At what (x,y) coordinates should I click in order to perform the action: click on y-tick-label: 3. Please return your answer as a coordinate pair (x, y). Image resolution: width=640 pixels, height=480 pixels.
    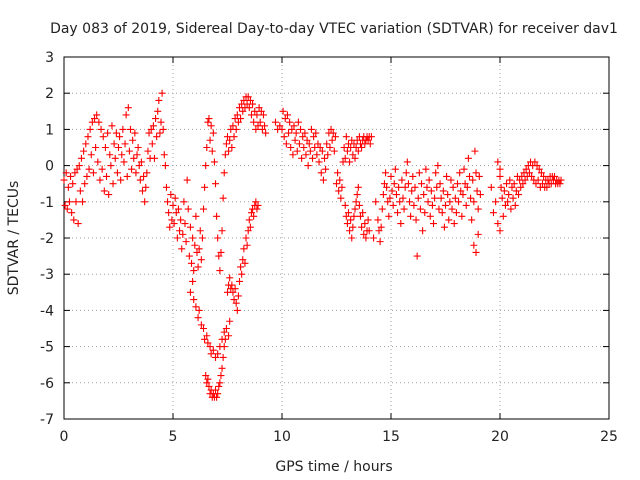
    Looking at the image, I should click on (49, 58).